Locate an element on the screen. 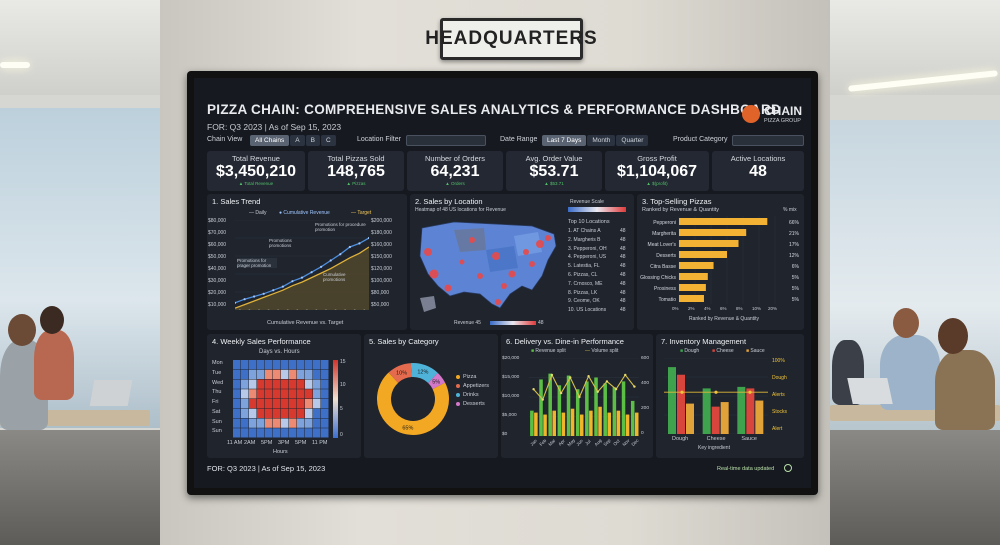 The image size is (1000, 545). tick-label: $15,000 is located at coordinates (511, 377).